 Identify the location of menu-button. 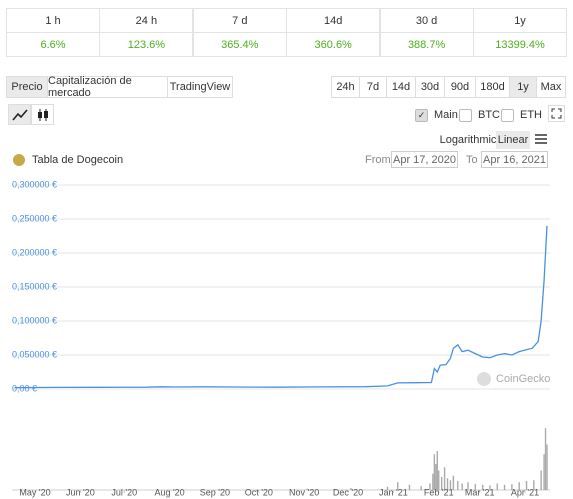
(541, 139).